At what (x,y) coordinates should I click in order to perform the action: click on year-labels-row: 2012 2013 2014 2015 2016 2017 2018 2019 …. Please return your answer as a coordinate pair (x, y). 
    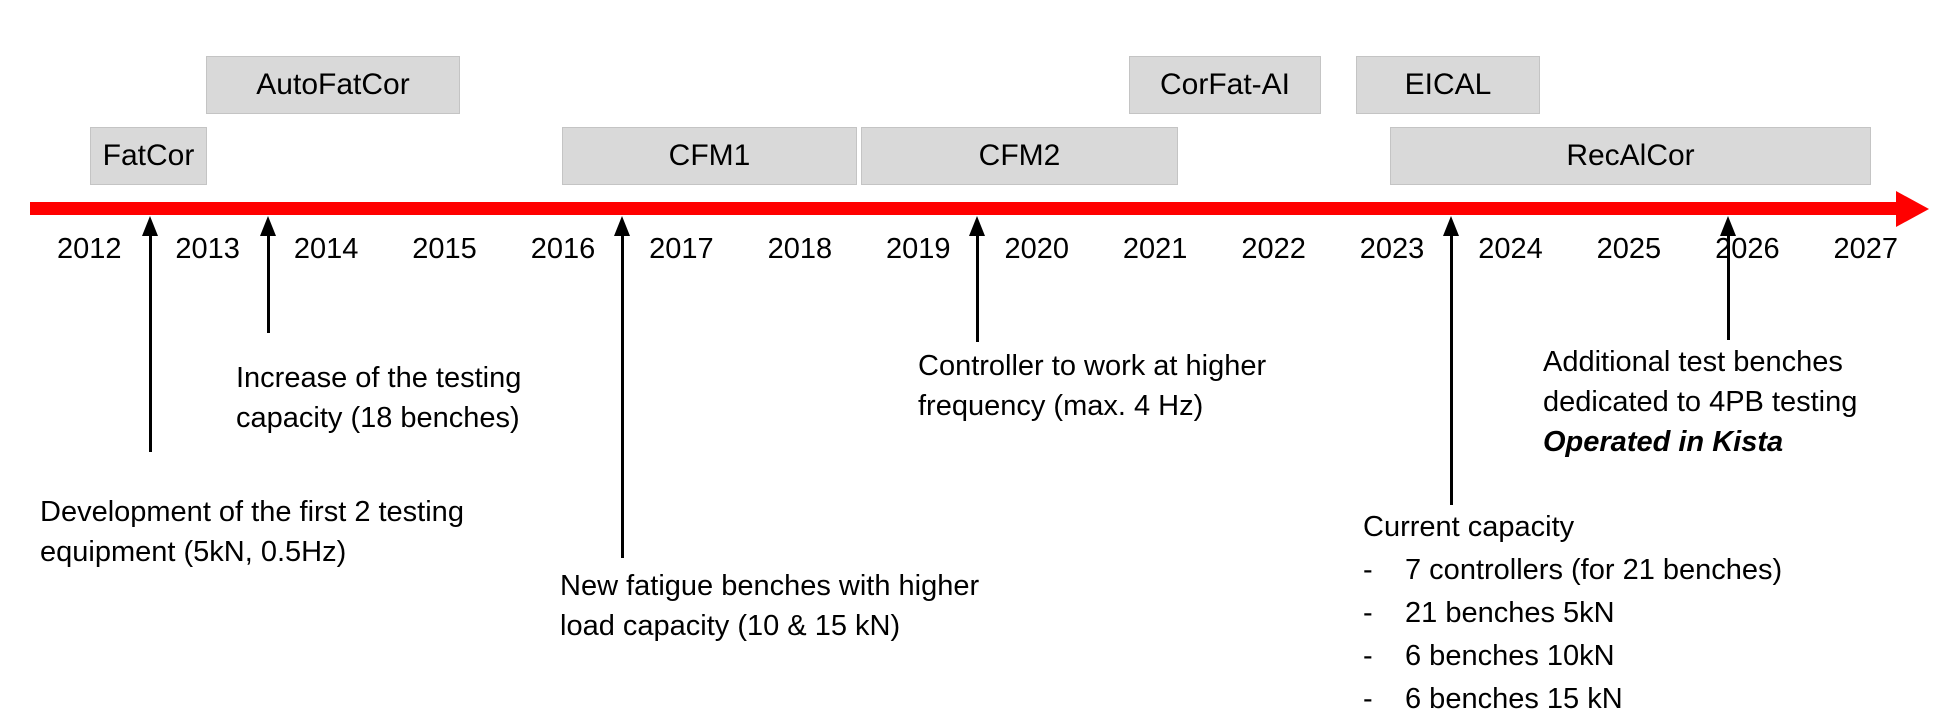
    Looking at the image, I should click on (977, 249).